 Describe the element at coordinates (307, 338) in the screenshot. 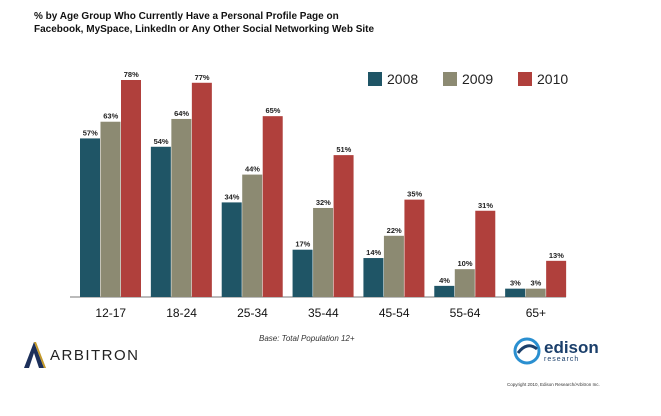

I see `base-note: Base: Total Population 12+` at that location.